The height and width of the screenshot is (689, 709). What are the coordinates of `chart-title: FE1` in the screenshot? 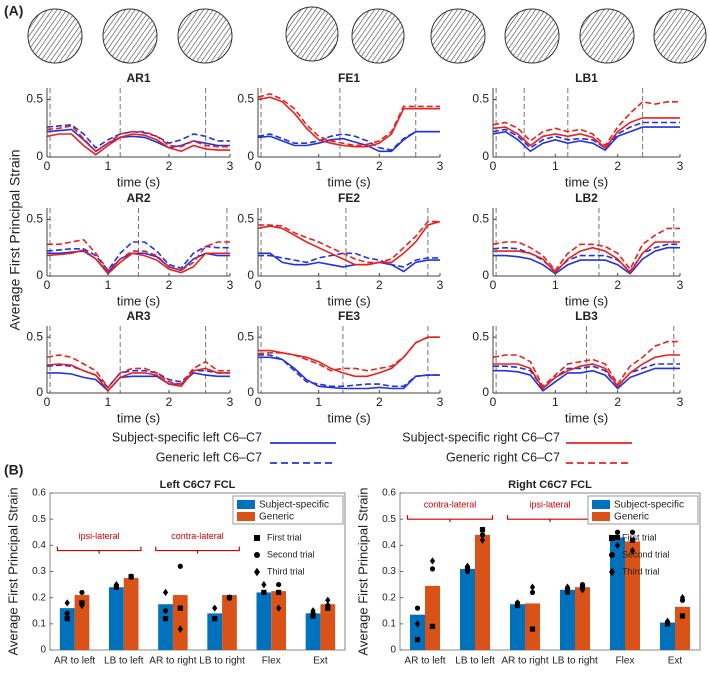 It's located at (349, 78).